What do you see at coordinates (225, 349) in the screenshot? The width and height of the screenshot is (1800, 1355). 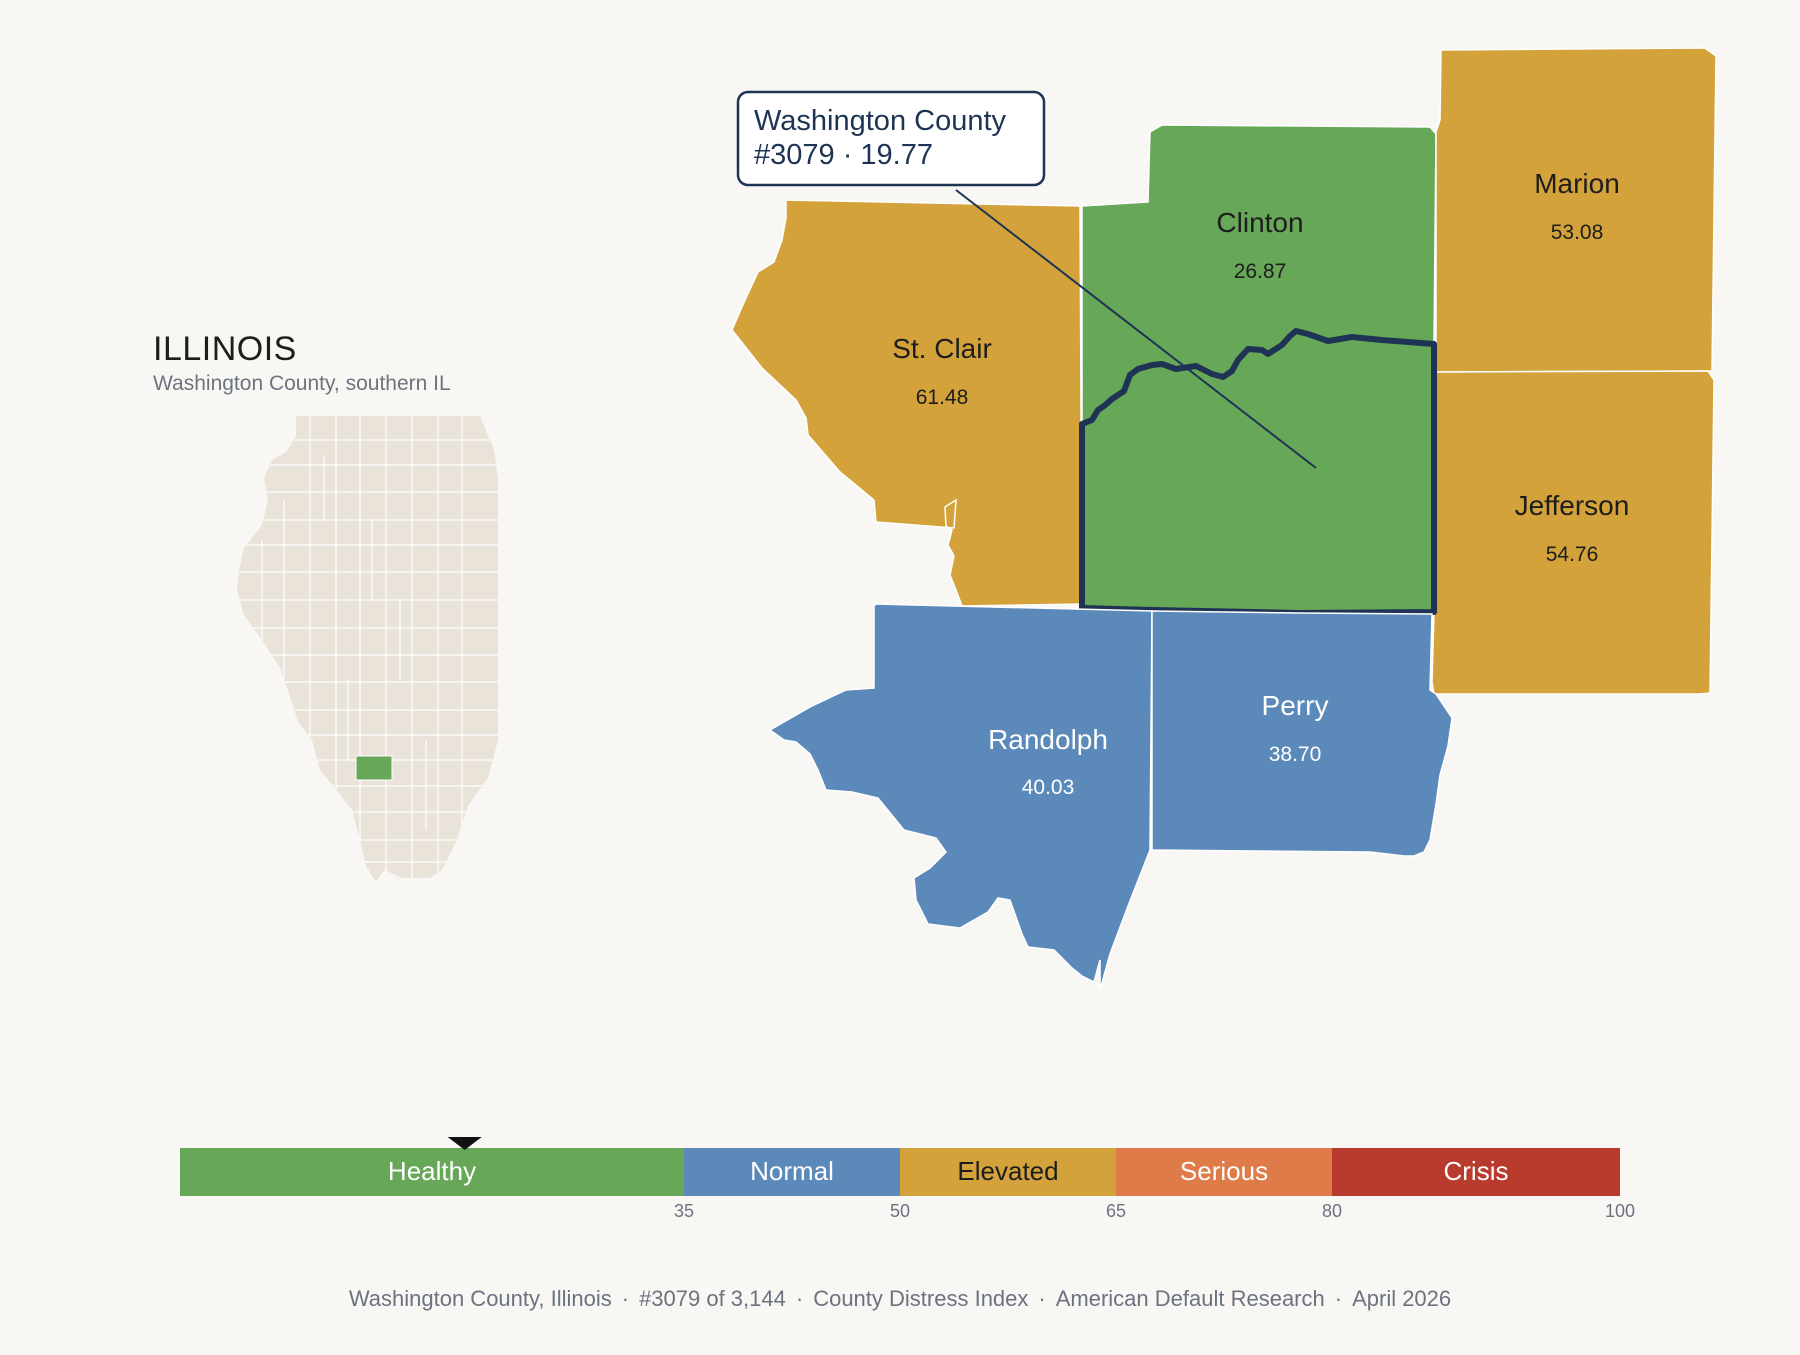 I see `inset-state-title: ILLINOIS` at bounding box center [225, 349].